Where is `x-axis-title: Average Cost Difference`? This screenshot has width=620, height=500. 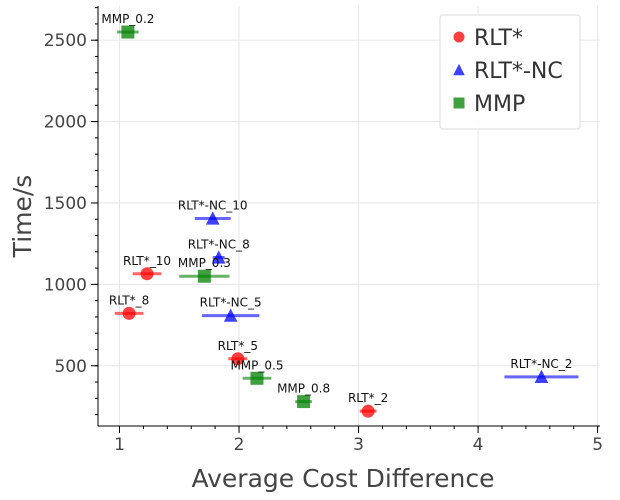
x-axis-title: Average Cost Difference is located at coordinates (342, 478).